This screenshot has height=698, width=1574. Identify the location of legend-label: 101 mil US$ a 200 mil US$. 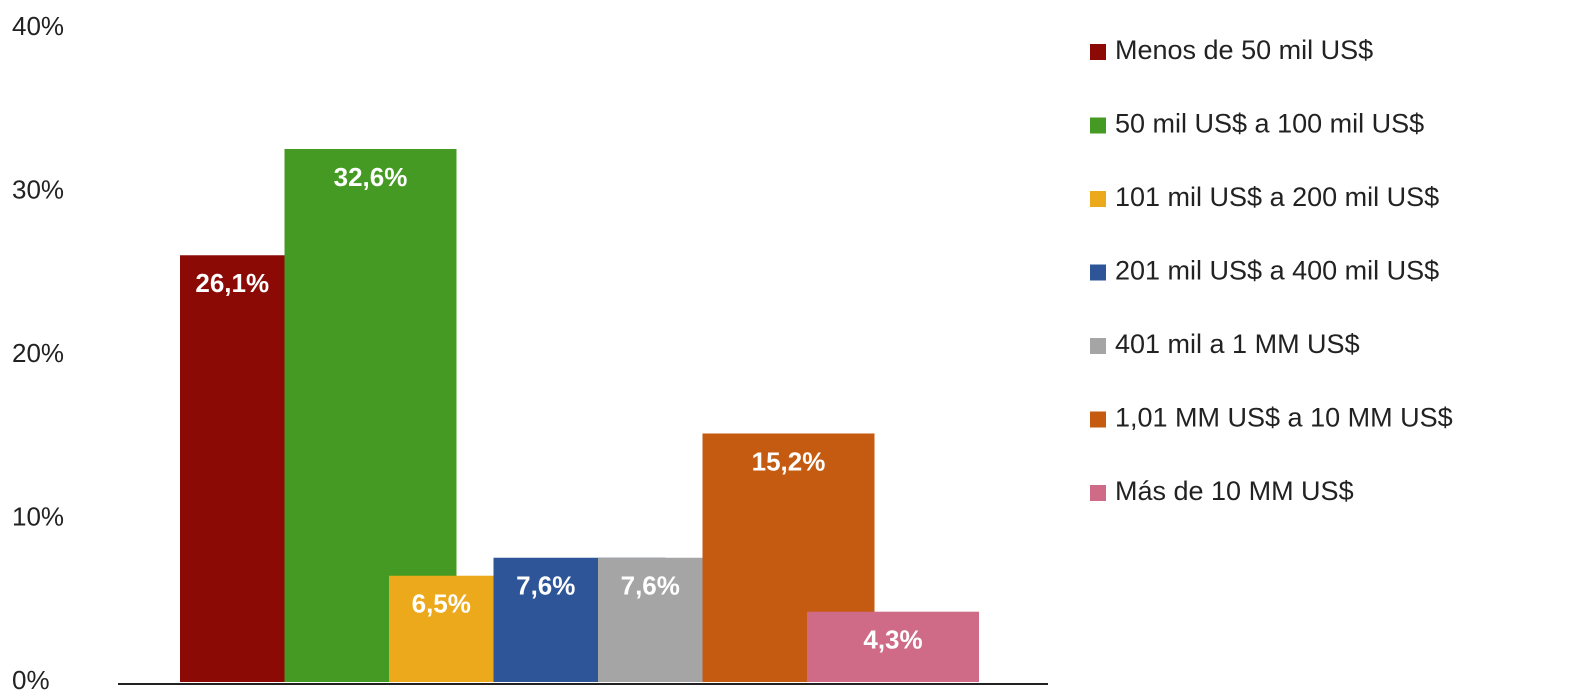
(1277, 197).